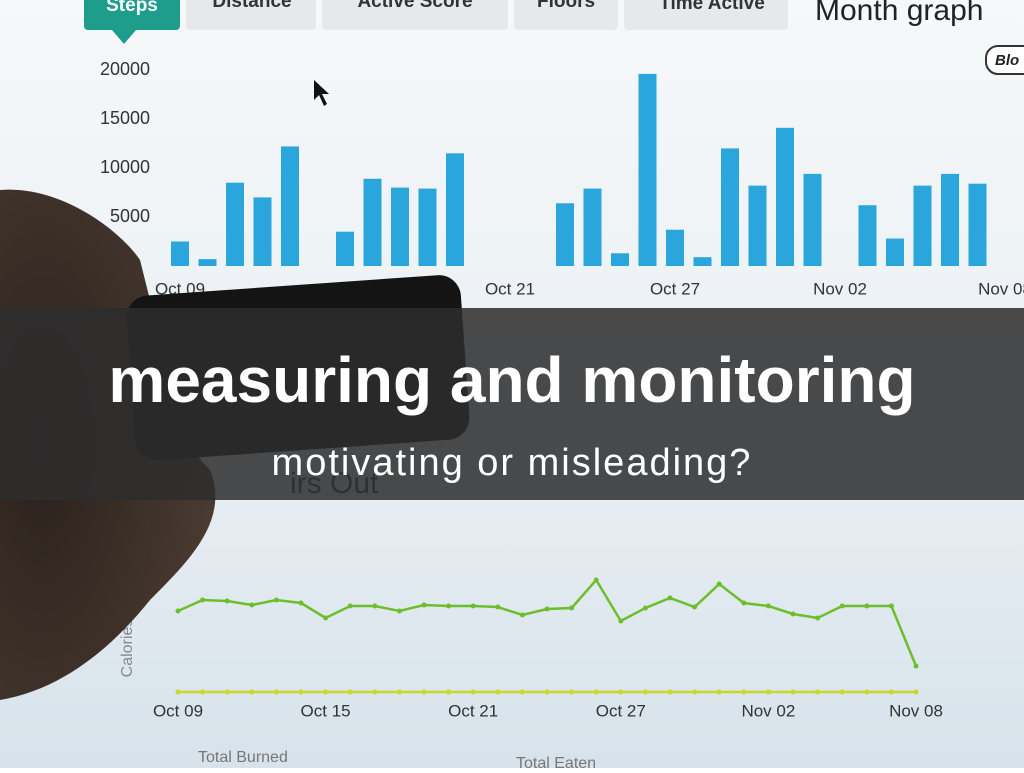  I want to click on x-tick-label: Oct 15, so click(326, 710).